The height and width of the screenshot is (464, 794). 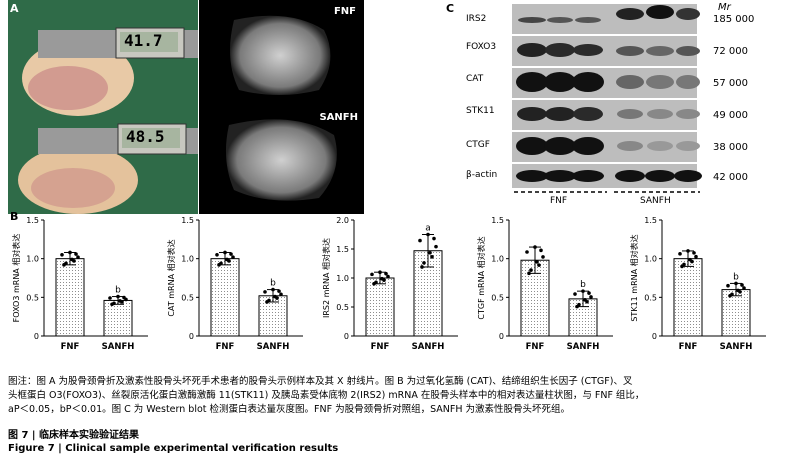 I want to click on bar-chart-2: 0 0.5 1.0 1.5 CAT mRNA 相对表达 FNF b SANFH, so click(x=234, y=284).